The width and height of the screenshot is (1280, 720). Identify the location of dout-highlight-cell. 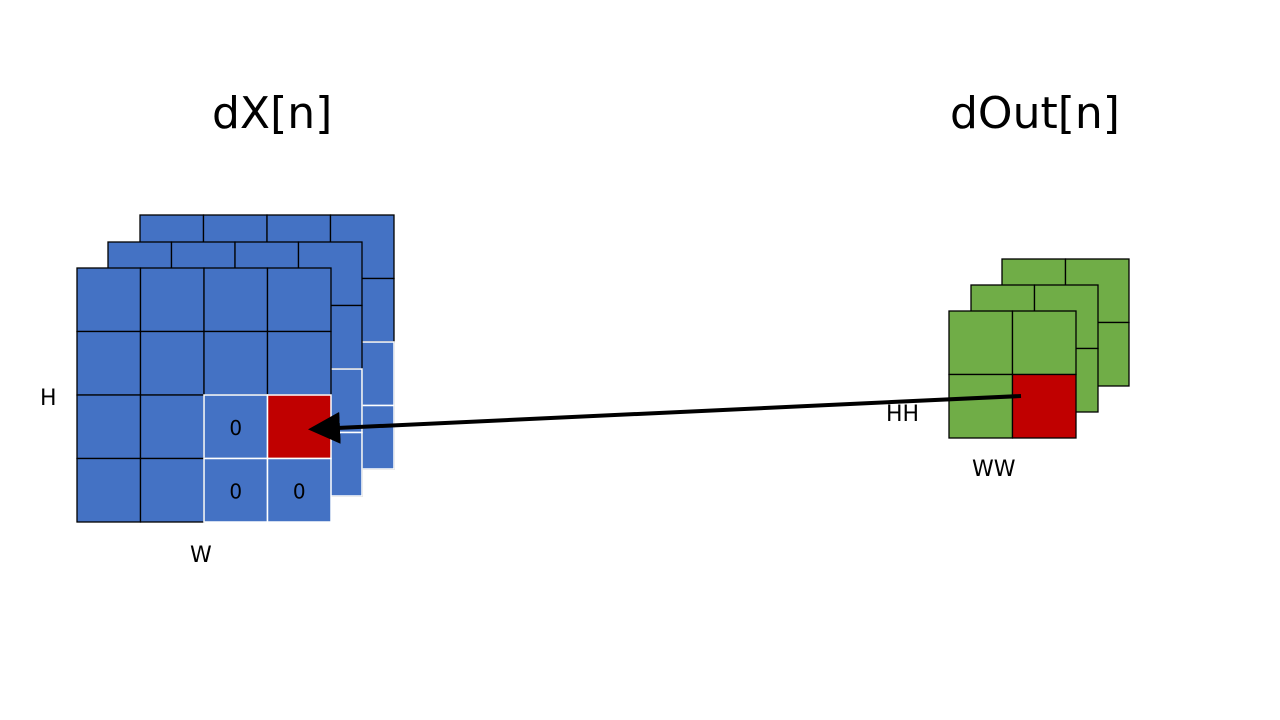
(1044, 406).